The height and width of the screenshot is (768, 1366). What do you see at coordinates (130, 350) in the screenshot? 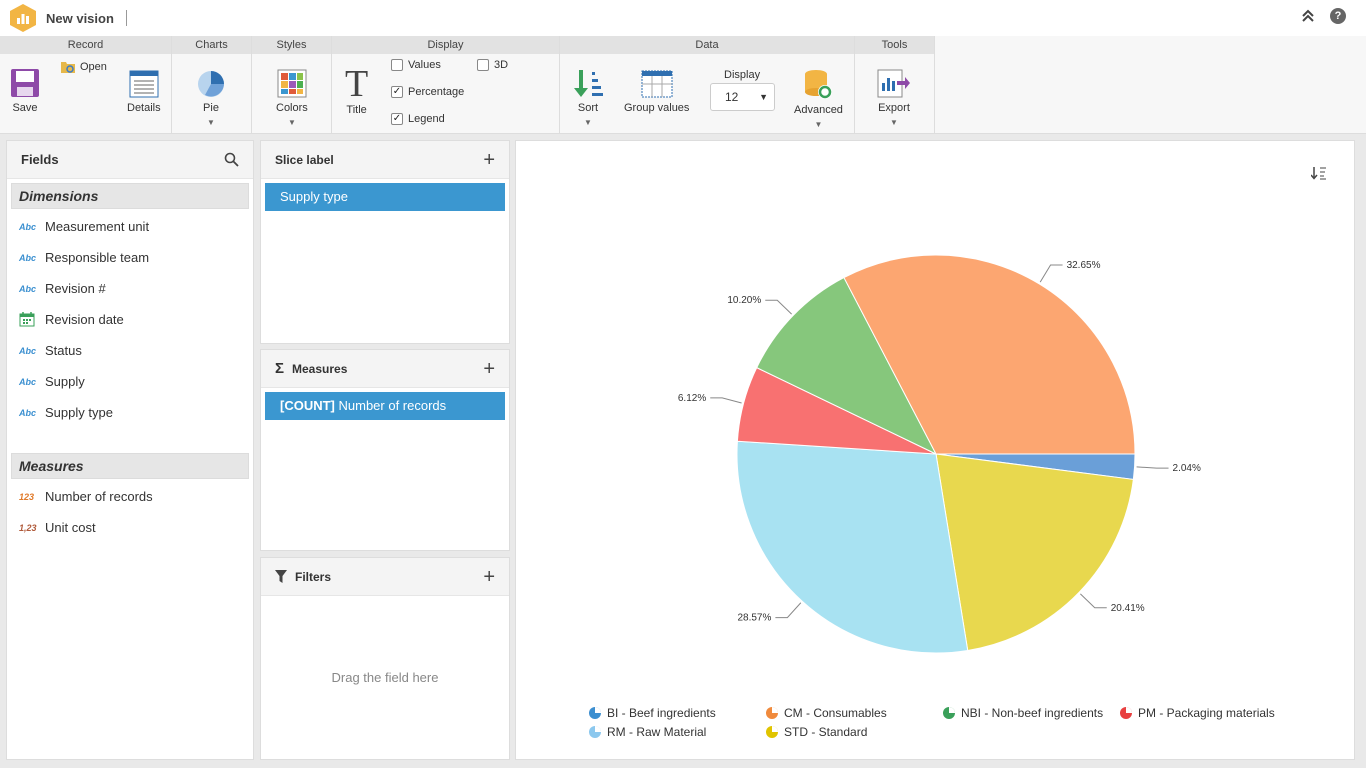
I see `field-status: Abc Status` at bounding box center [130, 350].